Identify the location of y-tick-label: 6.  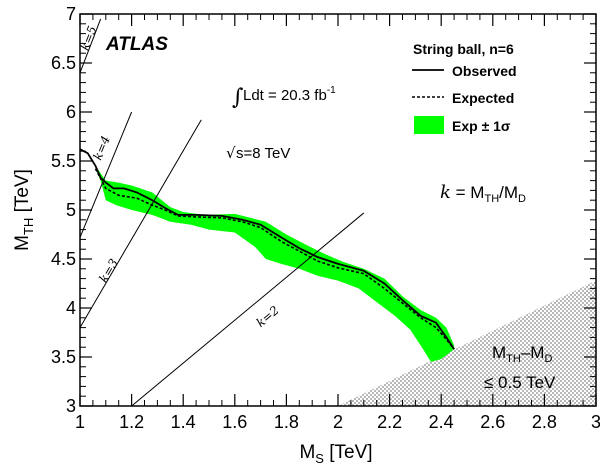
(71, 112).